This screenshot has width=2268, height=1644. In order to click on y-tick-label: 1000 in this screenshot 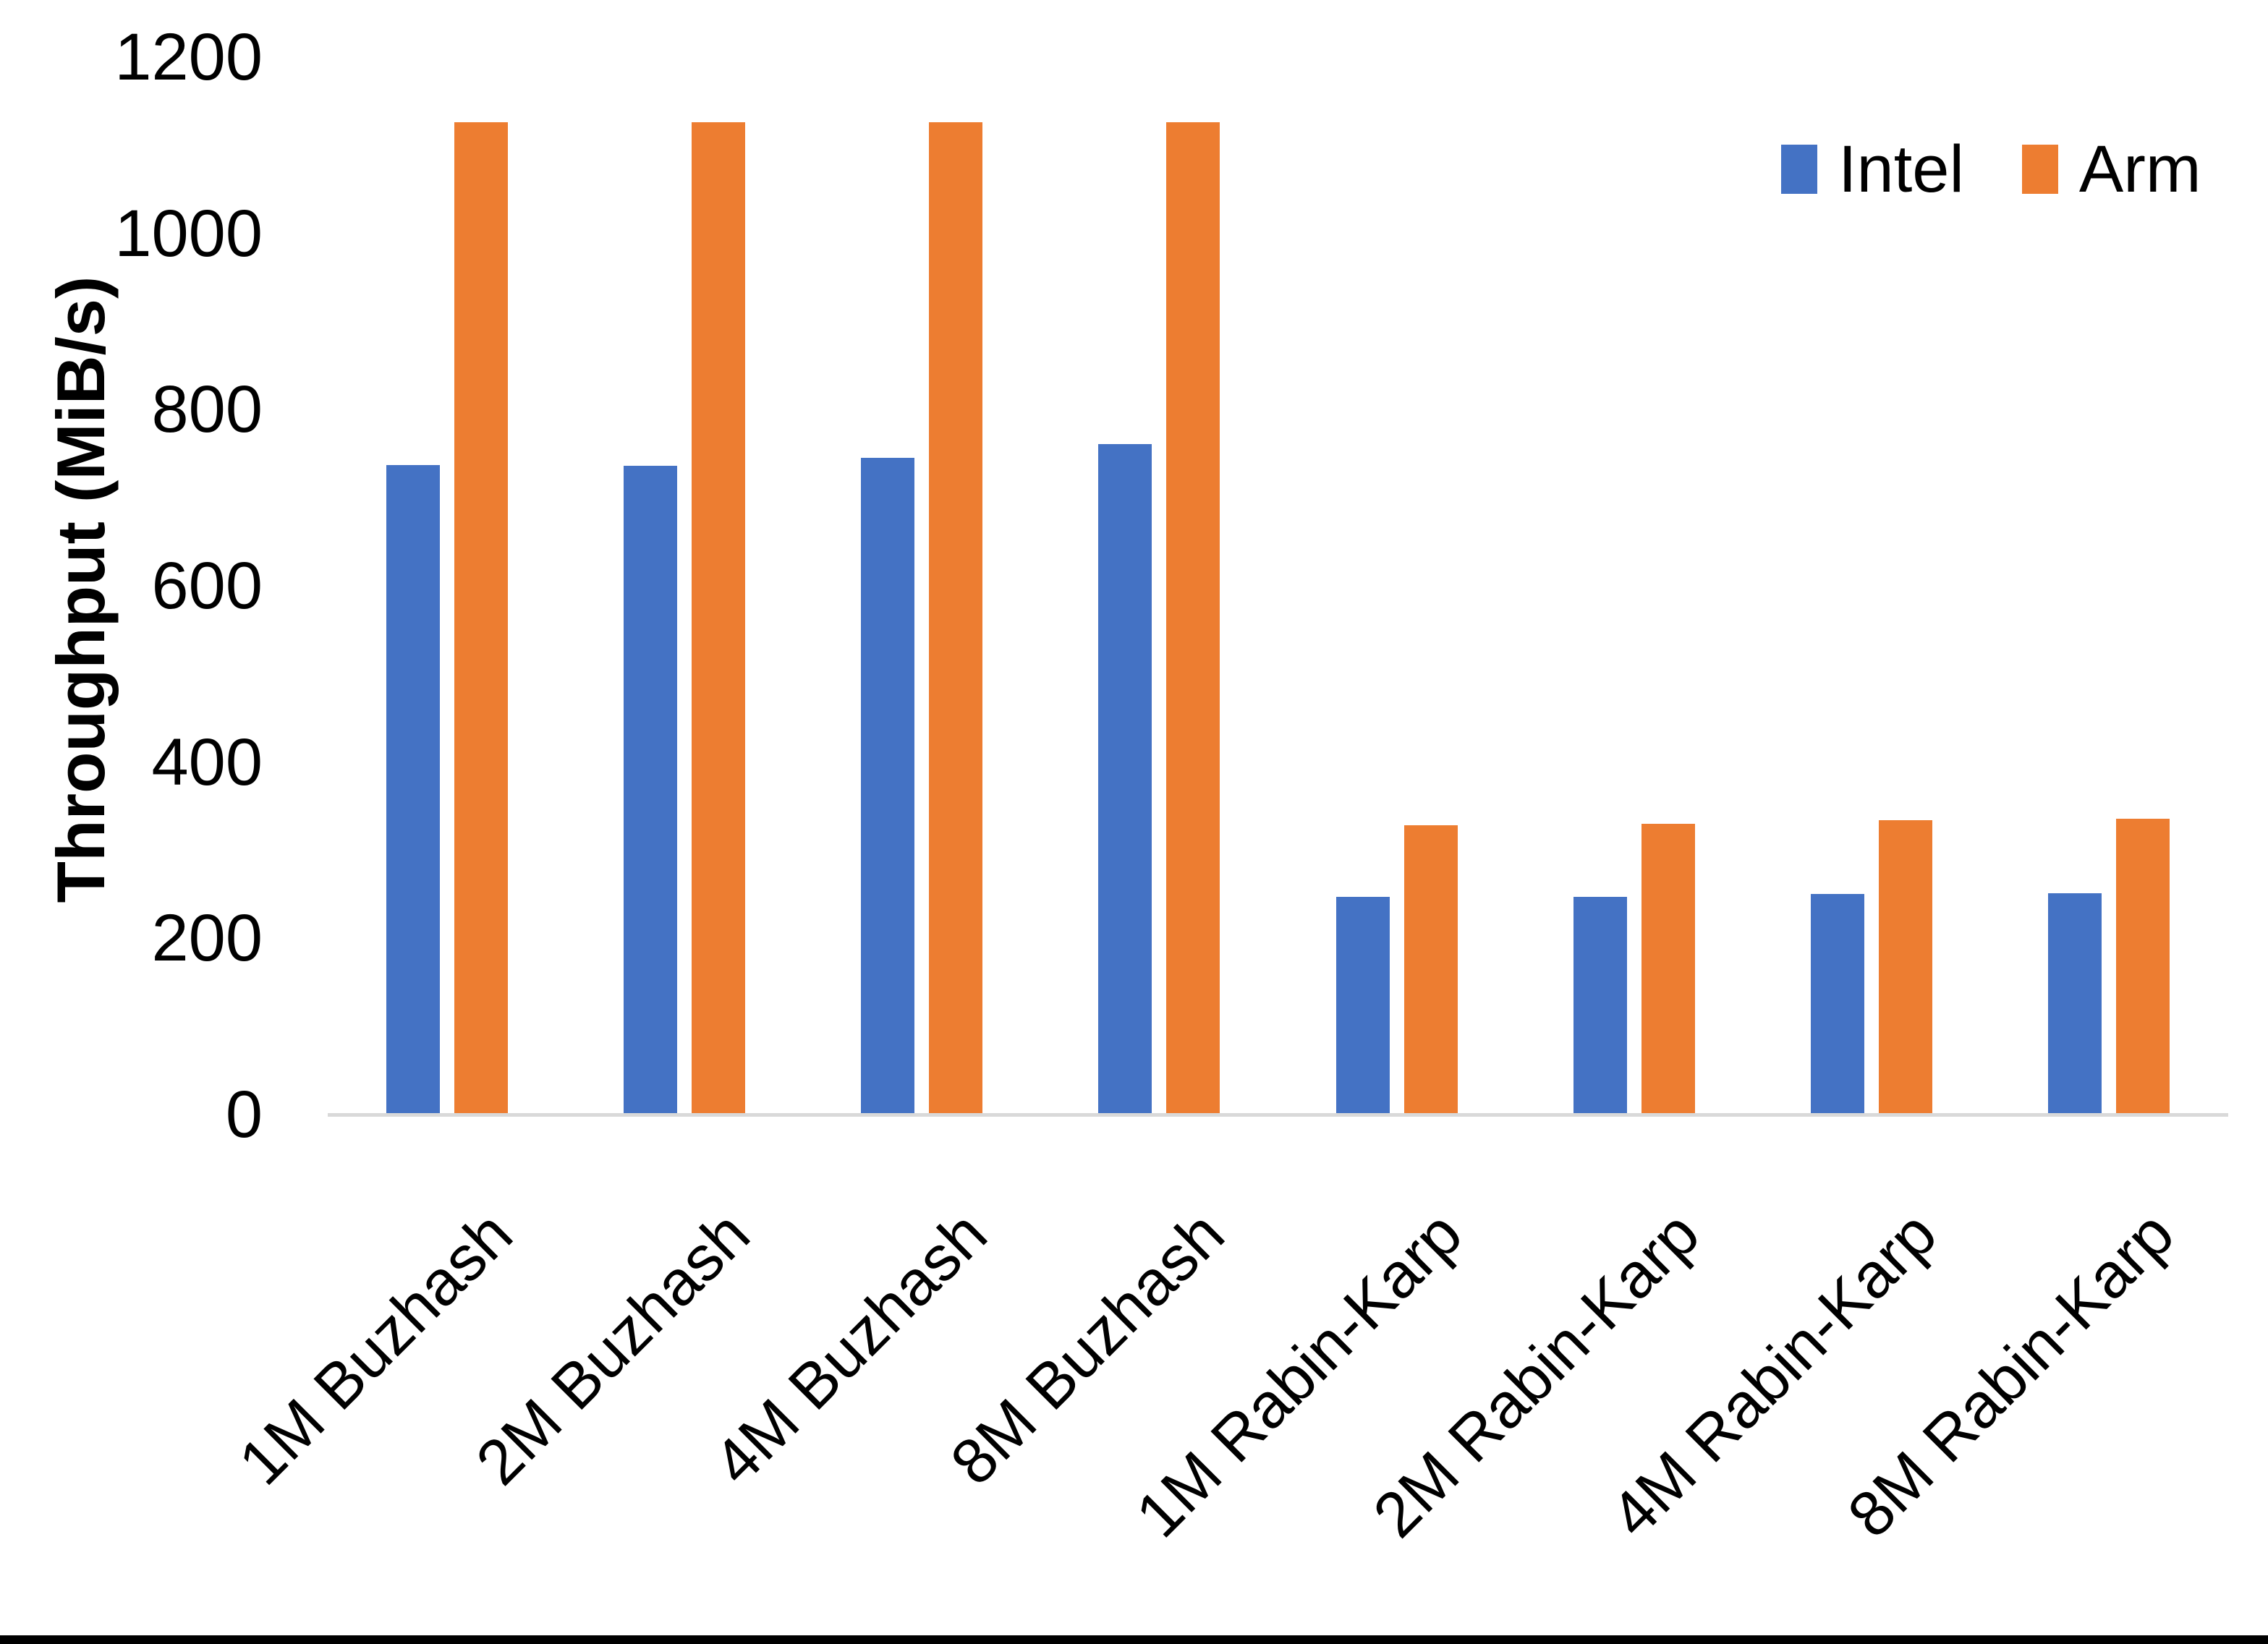, I will do `click(188, 233)`.